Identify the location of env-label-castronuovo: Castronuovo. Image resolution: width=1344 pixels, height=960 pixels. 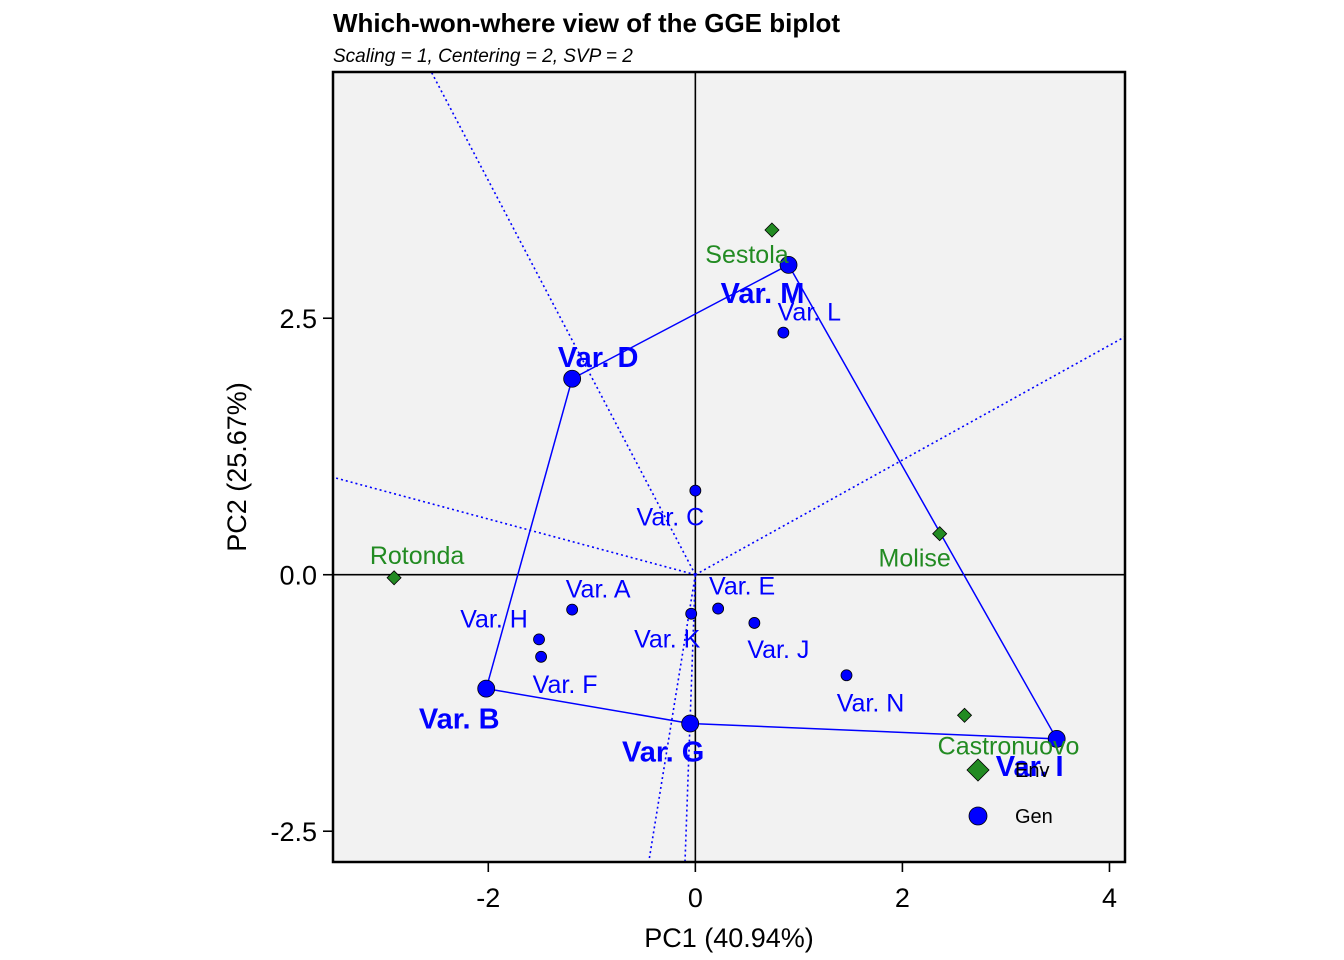
(1009, 746).